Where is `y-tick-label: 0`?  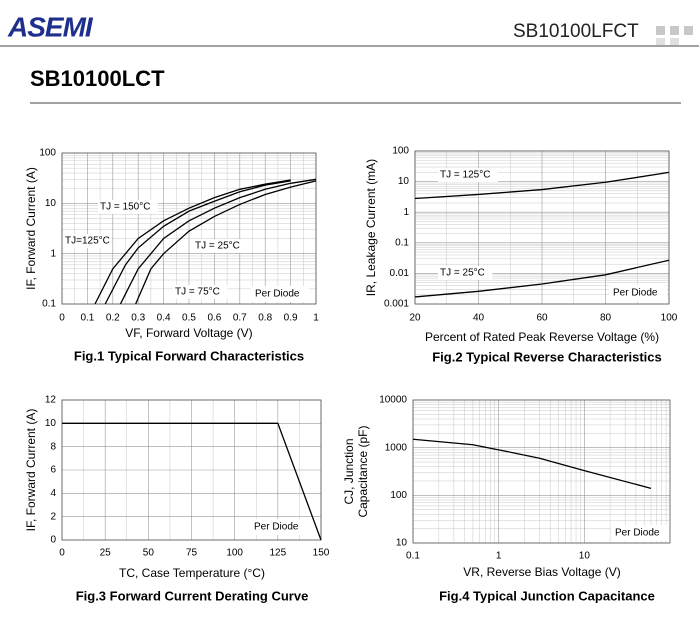 y-tick-label: 0 is located at coordinates (53, 540).